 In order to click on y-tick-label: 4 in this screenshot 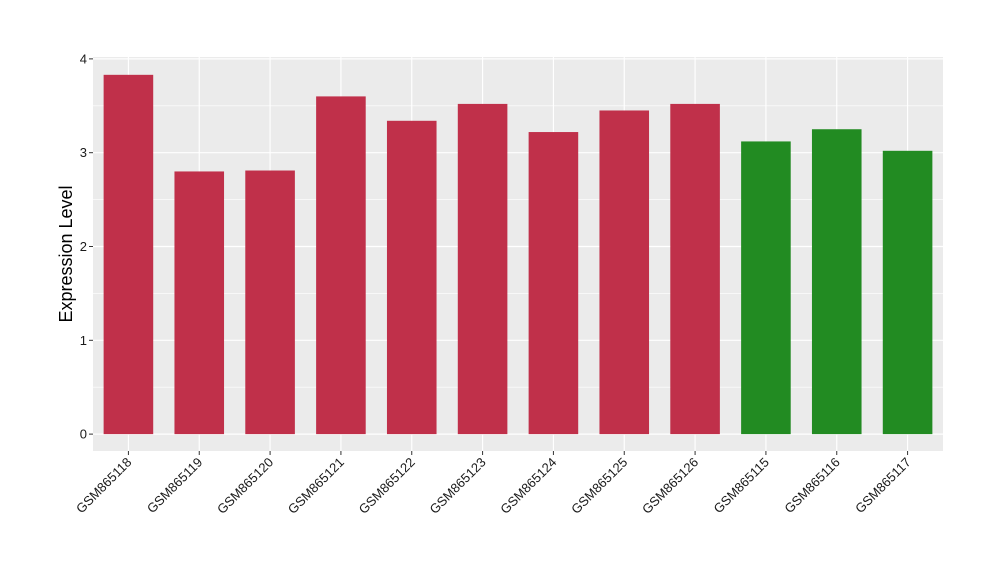, I will do `click(83, 58)`.